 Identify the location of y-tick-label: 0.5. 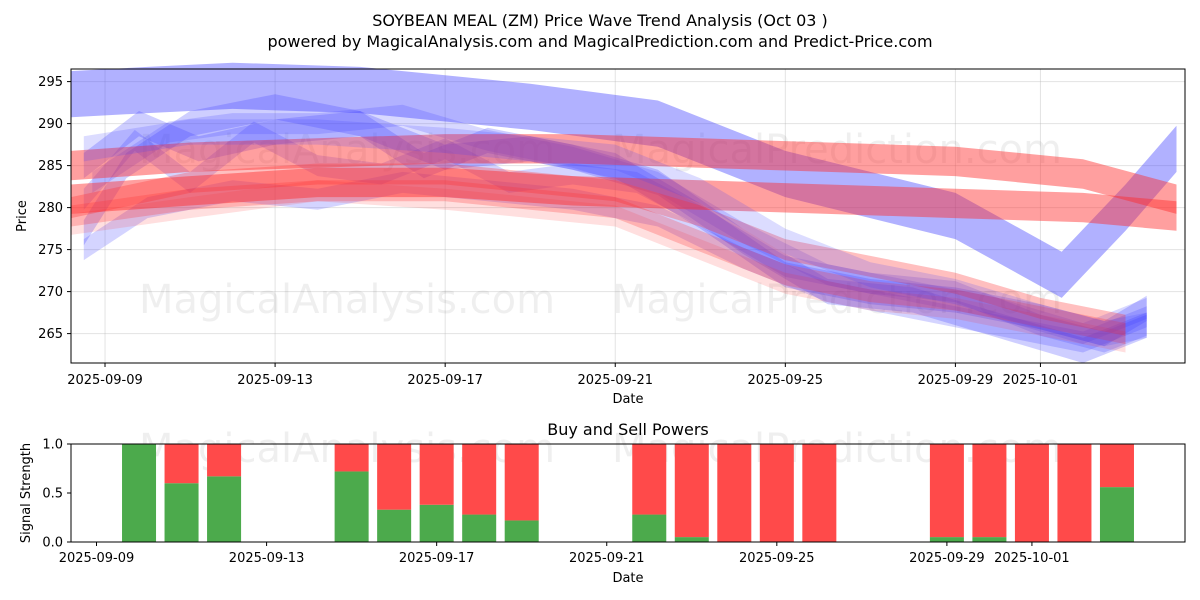
(52, 494).